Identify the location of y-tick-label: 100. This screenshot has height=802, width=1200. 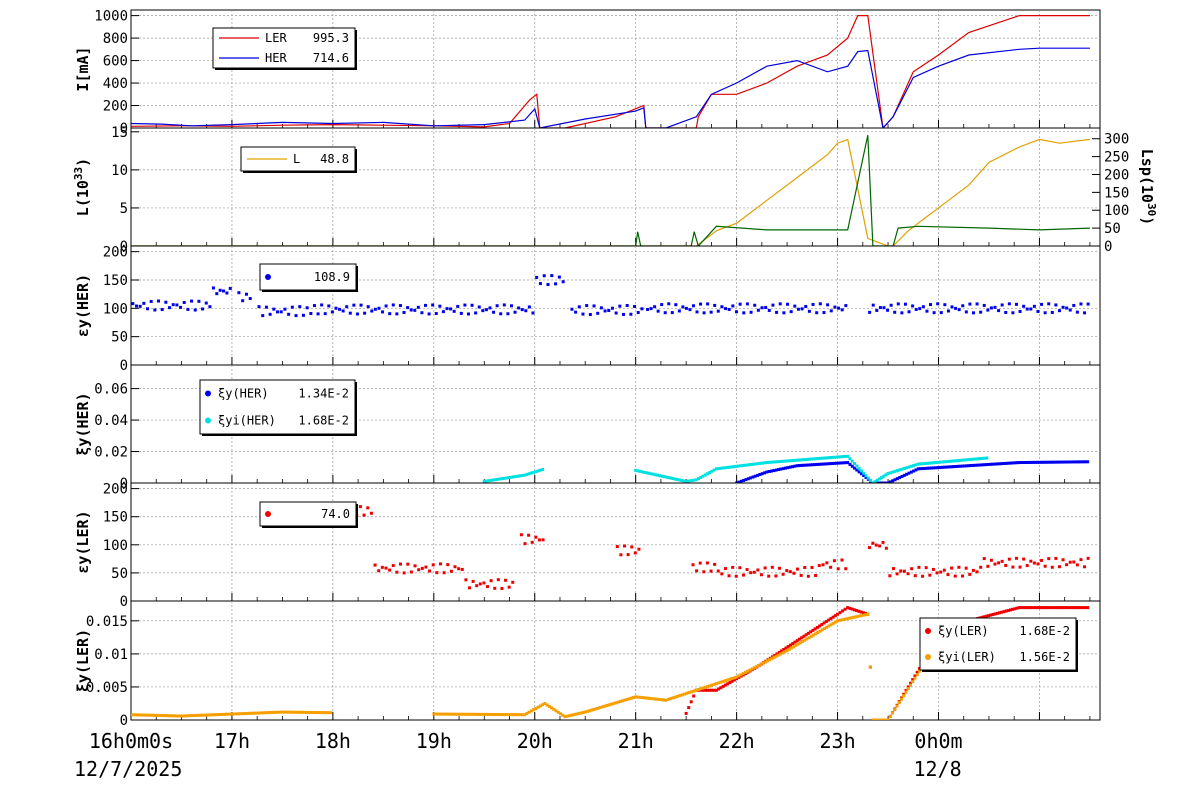
(115, 546).